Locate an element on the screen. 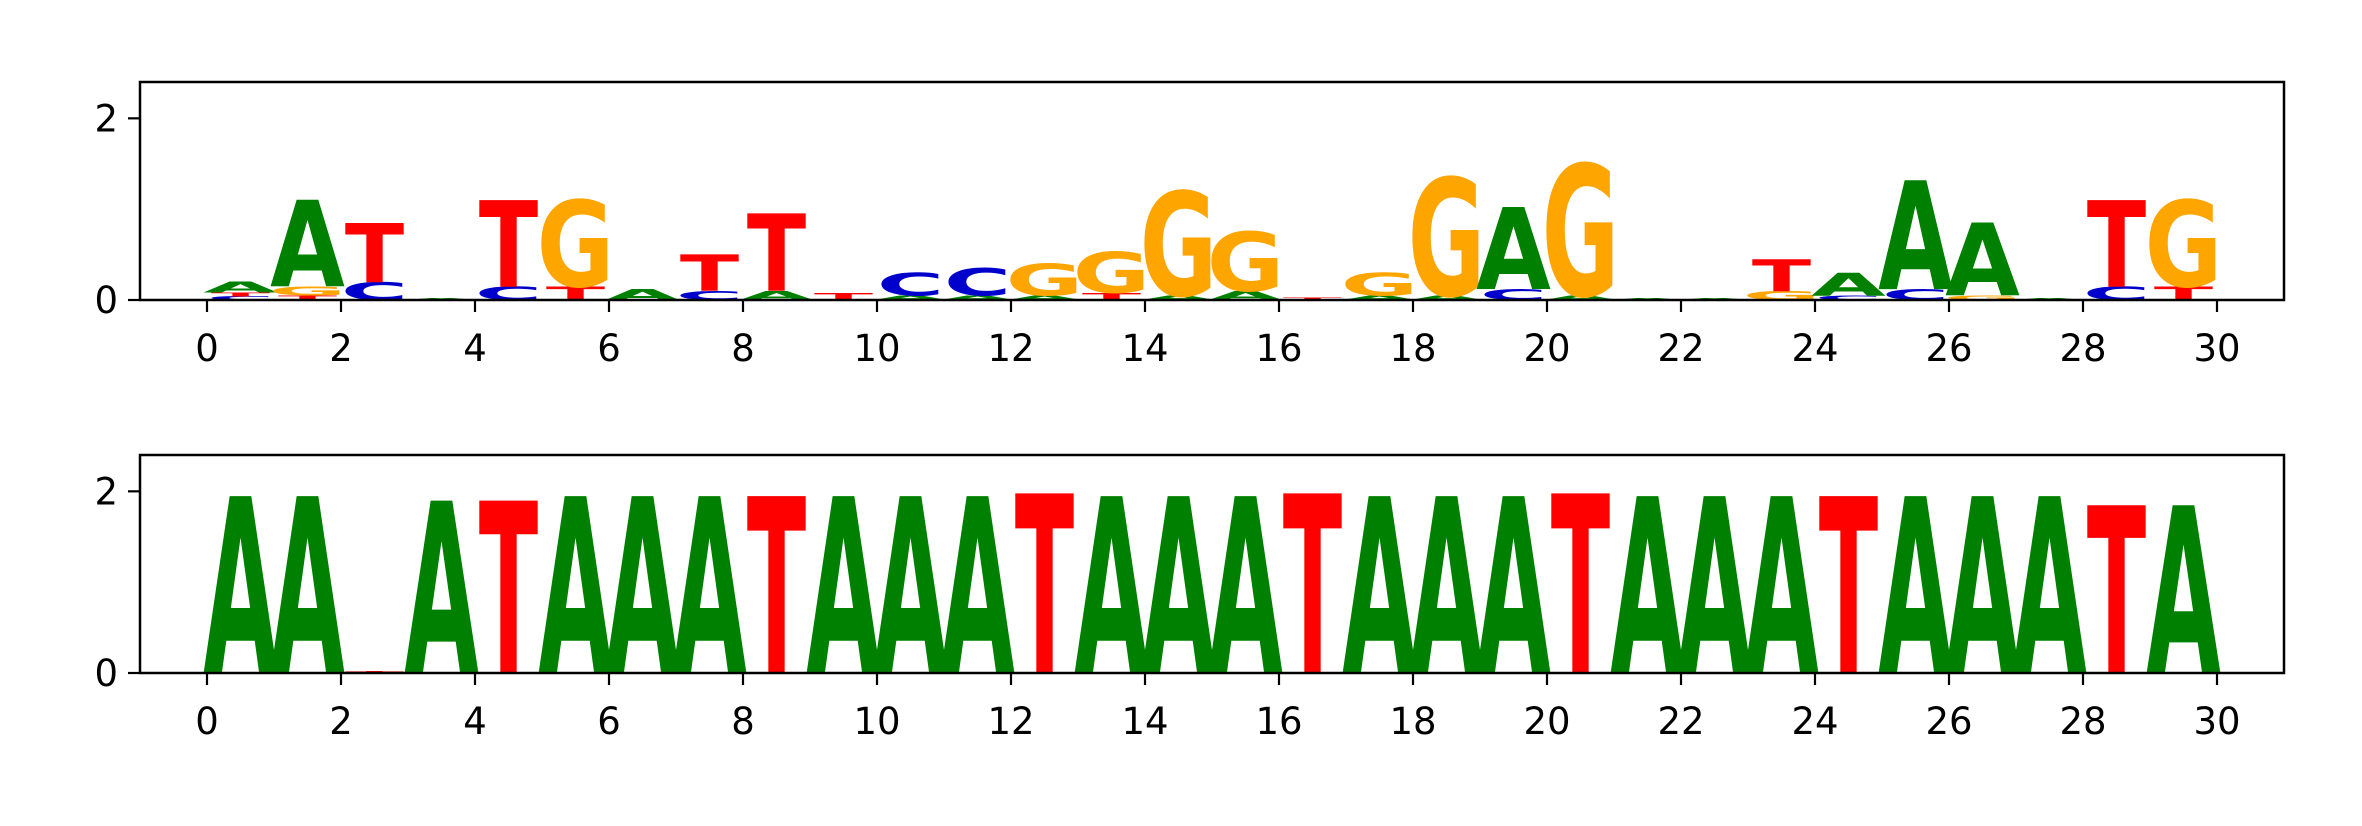 This screenshot has height=826, width=2362. x-tick-label: 28 is located at coordinates (2082, 721).